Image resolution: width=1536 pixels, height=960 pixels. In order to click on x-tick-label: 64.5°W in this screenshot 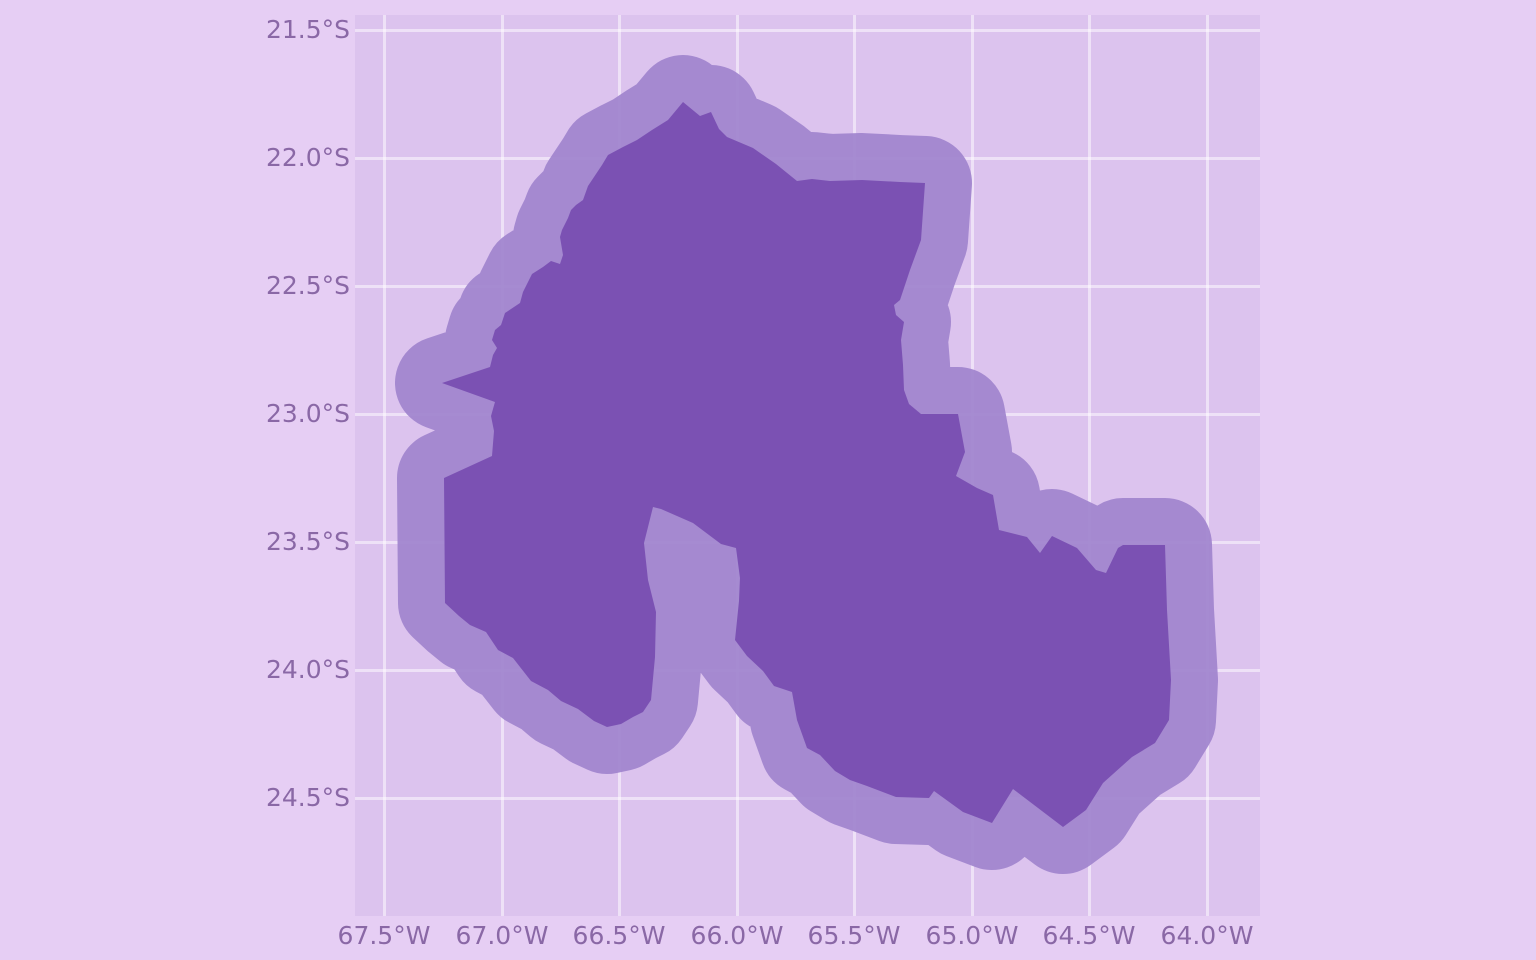, I will do `click(1089, 935)`.